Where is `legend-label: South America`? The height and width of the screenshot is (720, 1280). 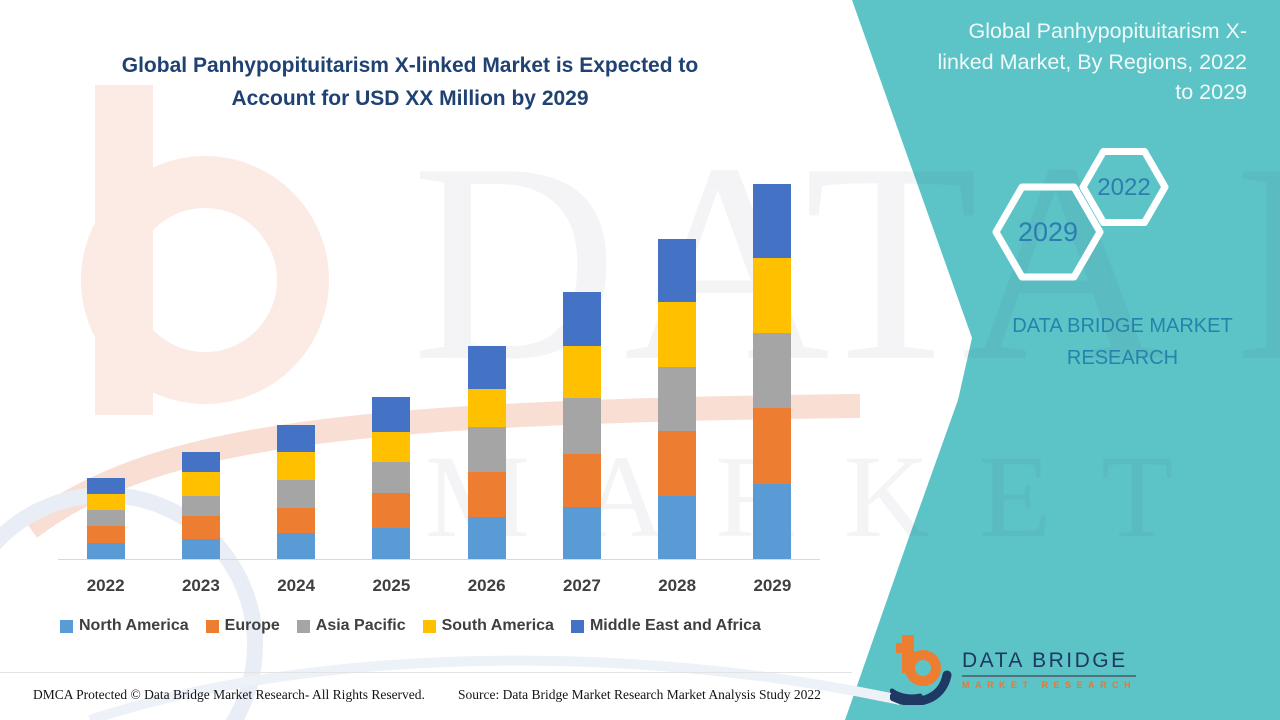 legend-label: South America is located at coordinates (497, 625).